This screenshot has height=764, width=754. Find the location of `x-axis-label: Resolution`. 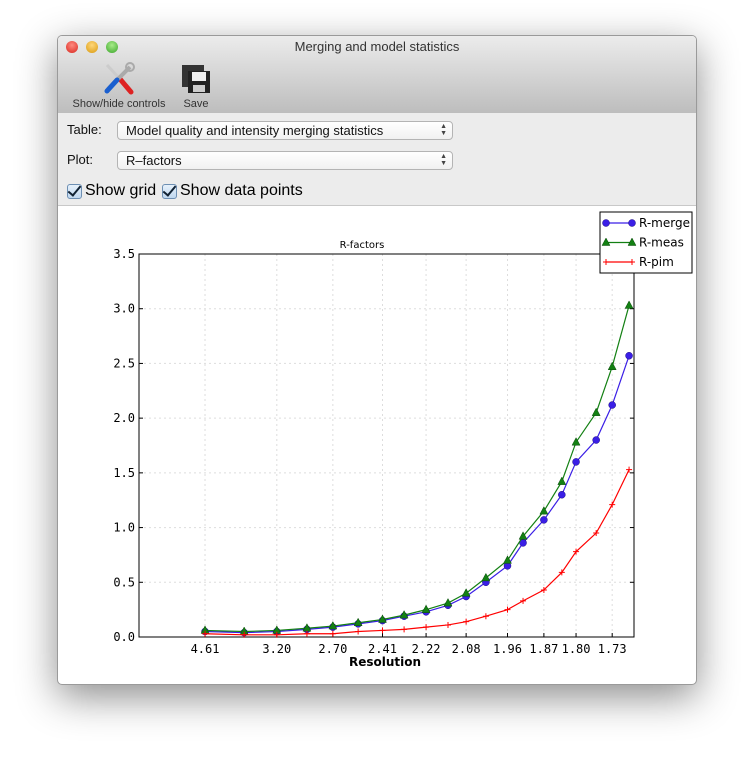

x-axis-label: Resolution is located at coordinates (385, 662).